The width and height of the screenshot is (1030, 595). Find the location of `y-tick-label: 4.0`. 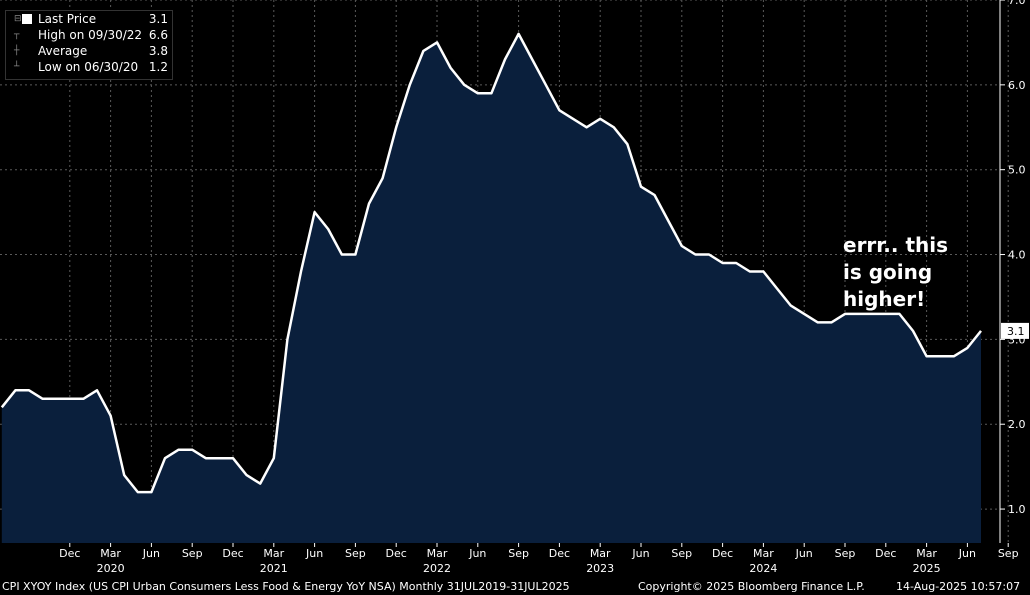

y-tick-label: 4.0 is located at coordinates (1017, 255).